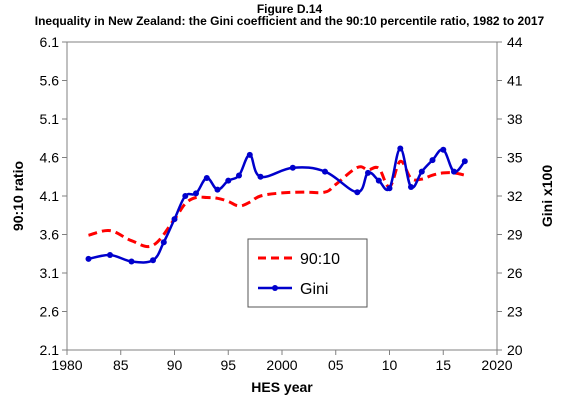  Describe the element at coordinates (390, 365) in the screenshot. I see `x-tick-label: 10` at that location.